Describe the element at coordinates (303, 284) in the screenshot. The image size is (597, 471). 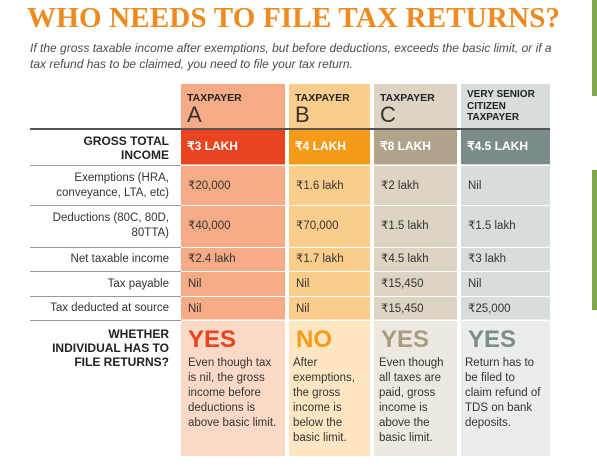
I see `tax-payable-b: Nil` at that location.